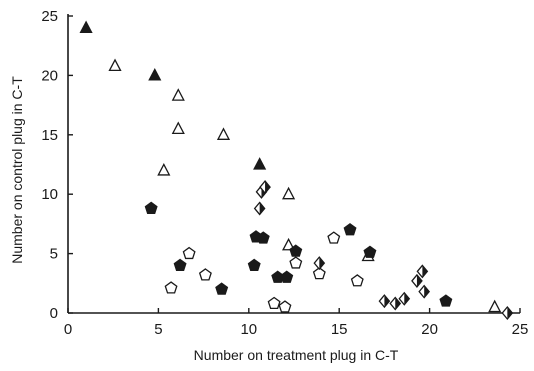 The image size is (534, 371). I want to click on y-tick-label: 20, so click(49, 75).